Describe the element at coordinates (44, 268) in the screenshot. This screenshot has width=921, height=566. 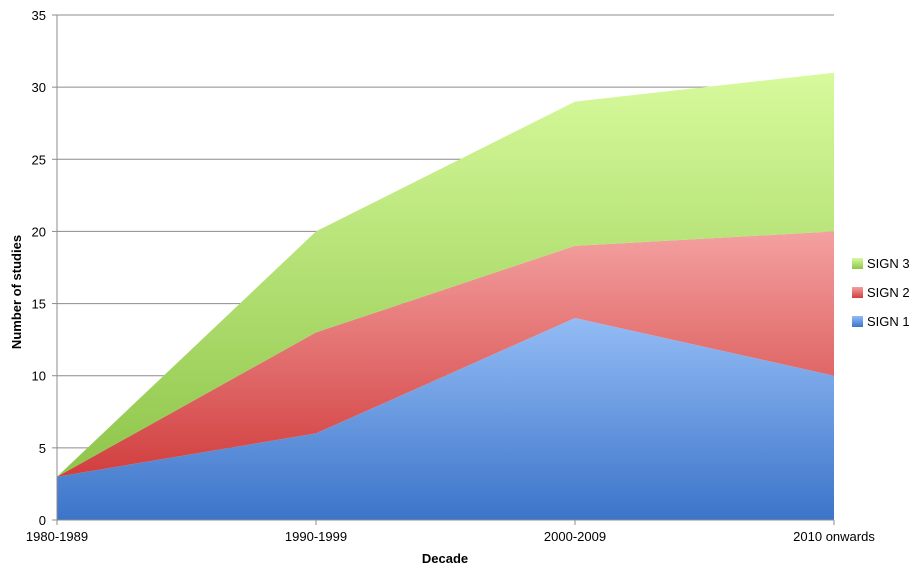
I see `y-axis-ticks: 0 5 10 15 20 25 30 35` at that location.